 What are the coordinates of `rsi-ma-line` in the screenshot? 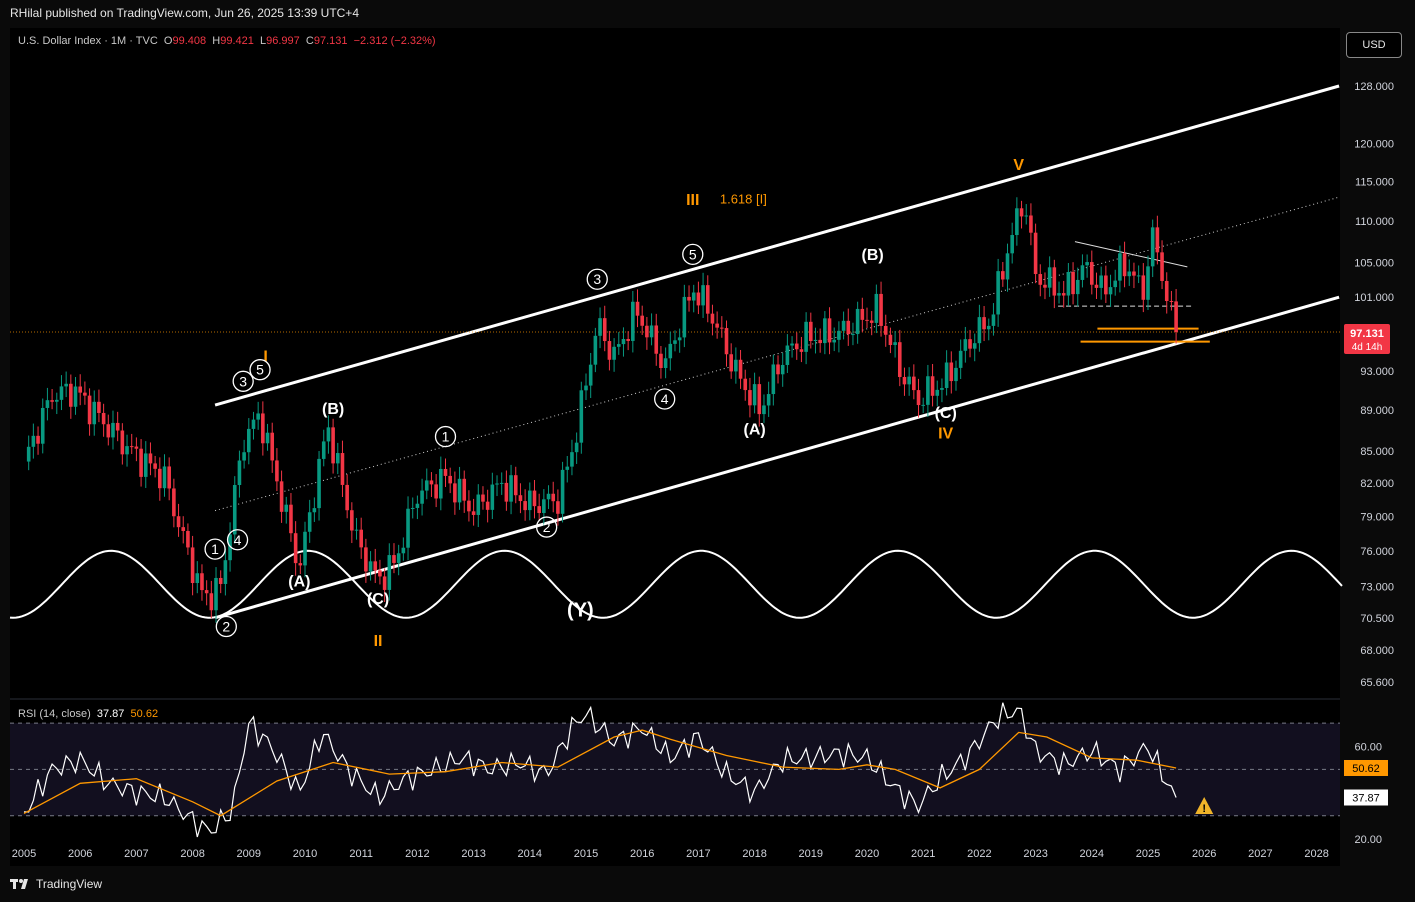 It's located at (600, 773).